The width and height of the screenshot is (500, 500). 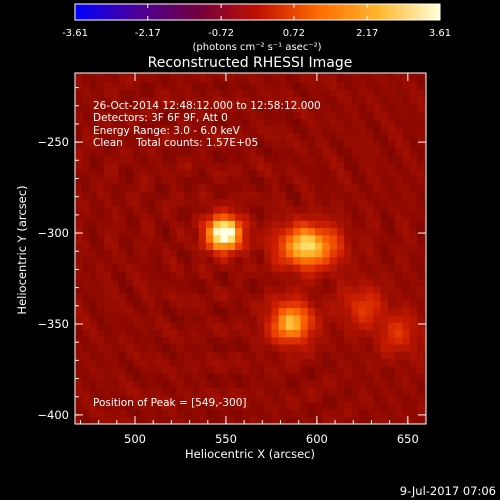 What do you see at coordinates (408, 439) in the screenshot?
I see `x-tick-label: 650` at bounding box center [408, 439].